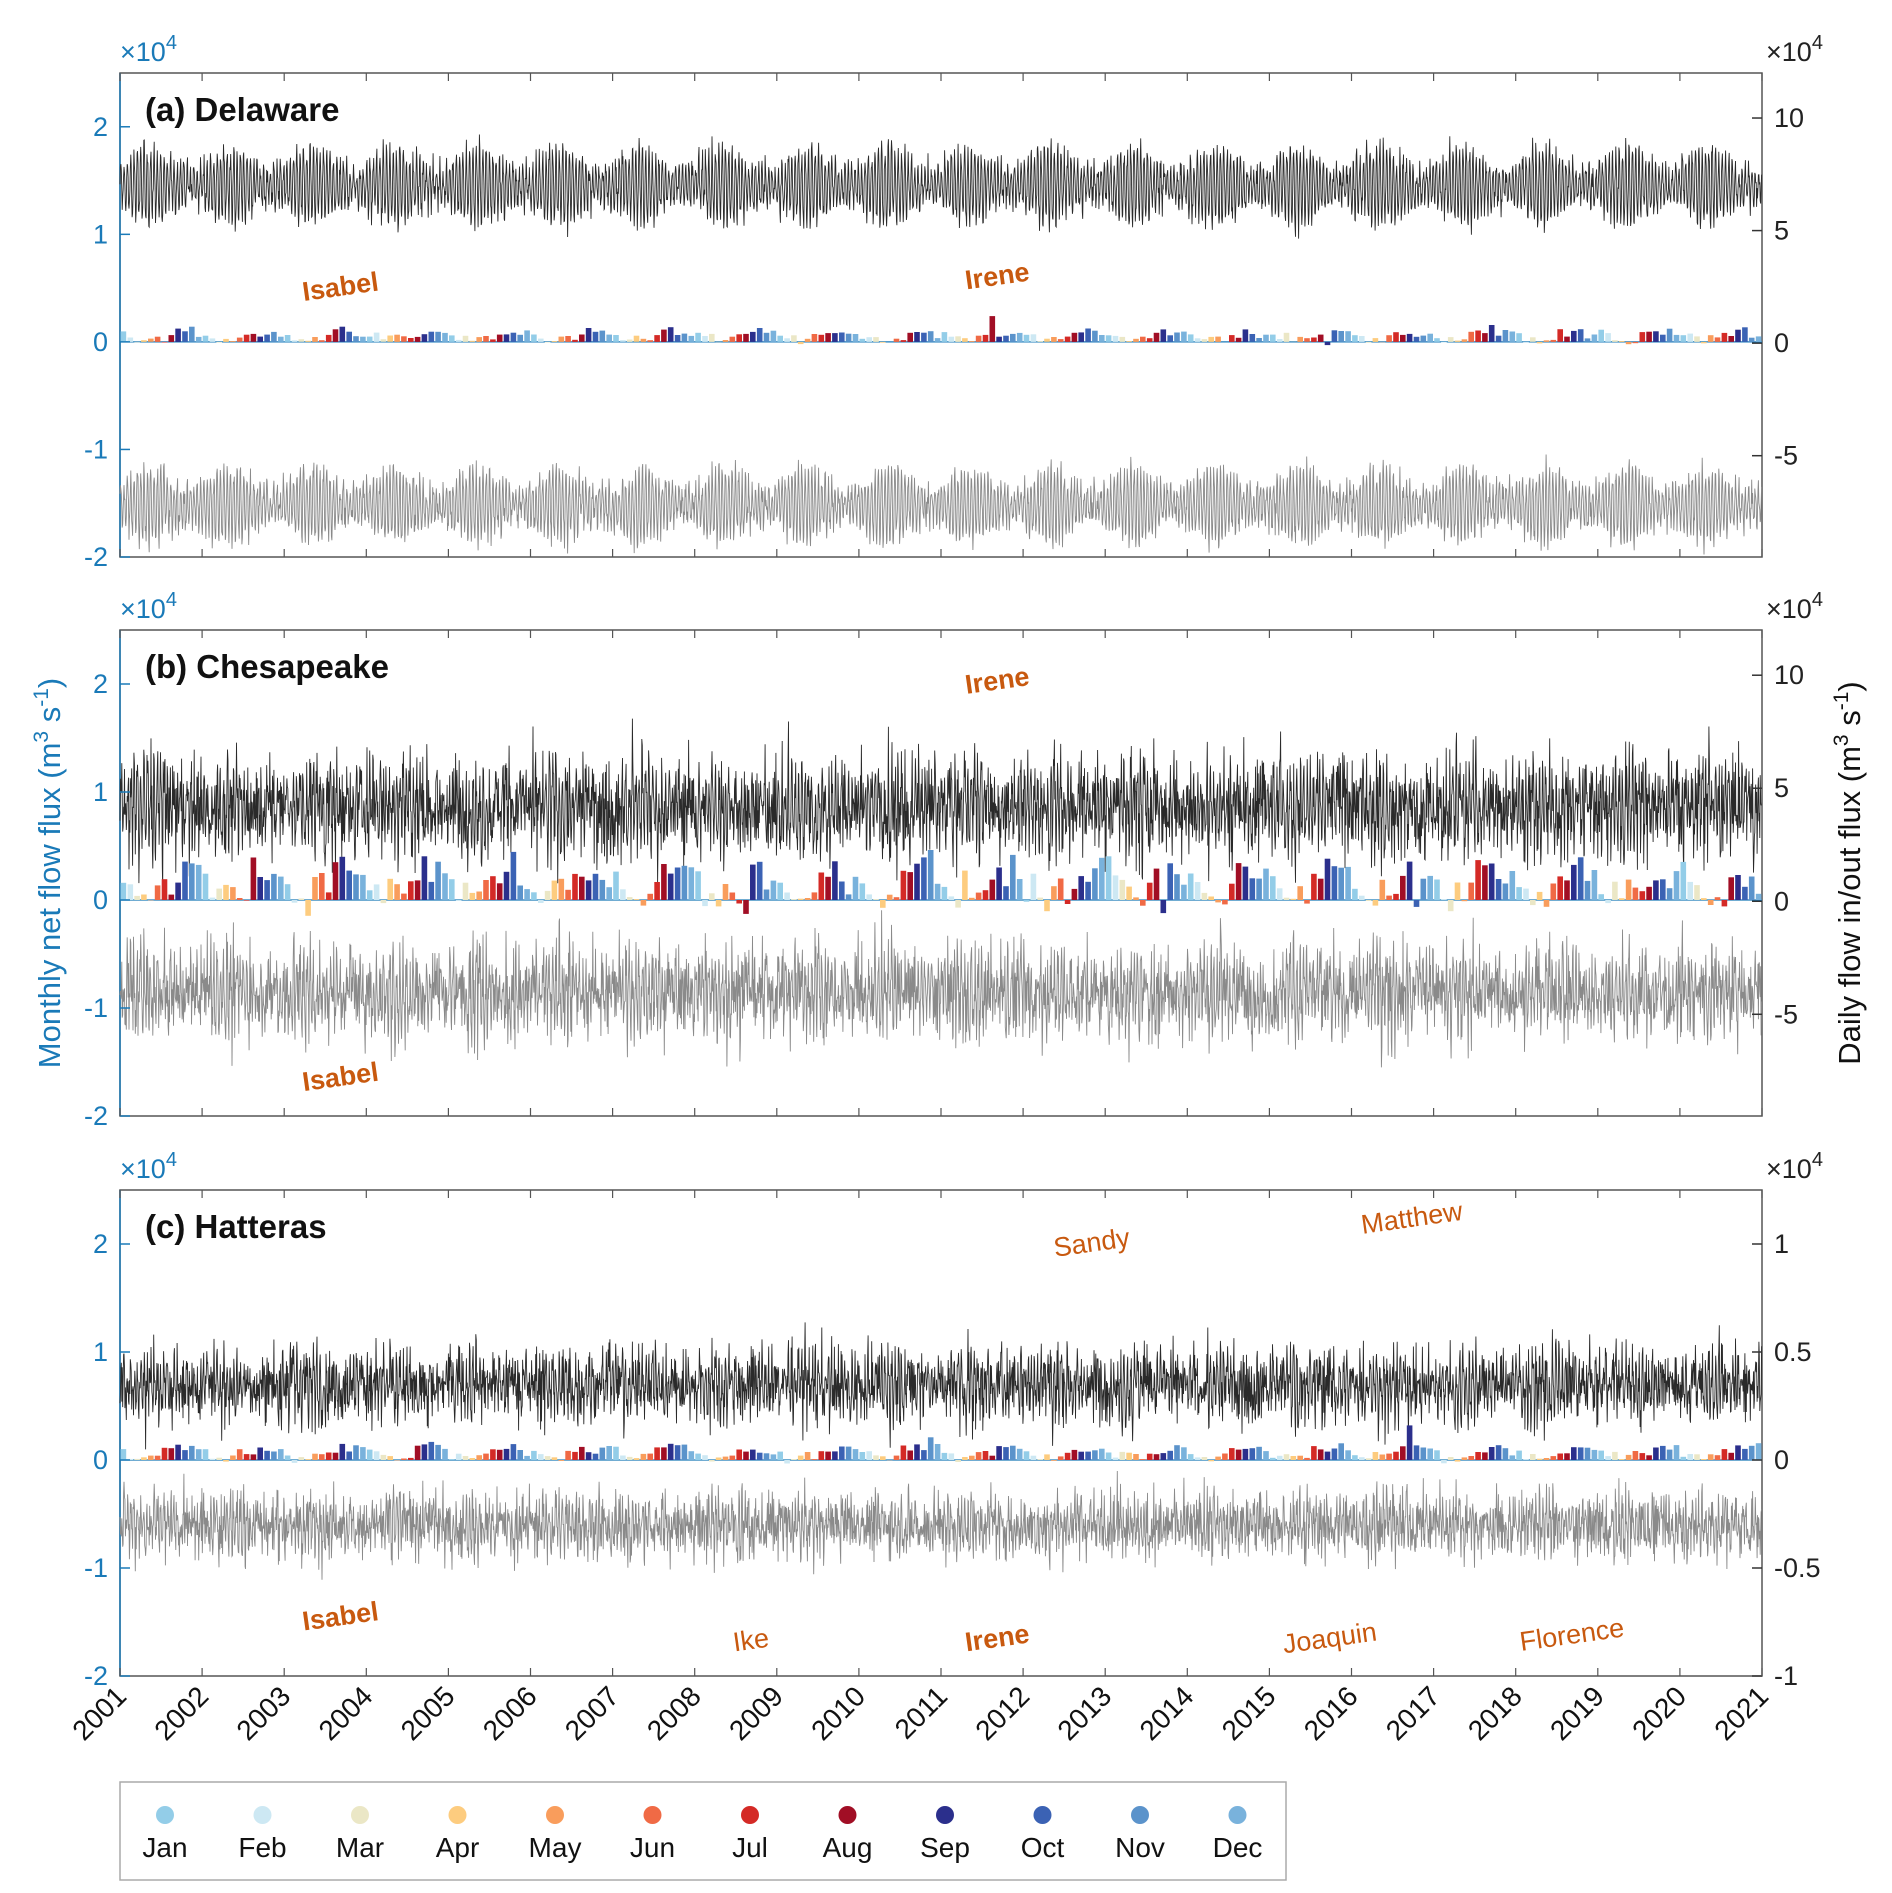  What do you see at coordinates (1577, 1713) in the screenshot?
I see `year-tick-label: 2019` at bounding box center [1577, 1713].